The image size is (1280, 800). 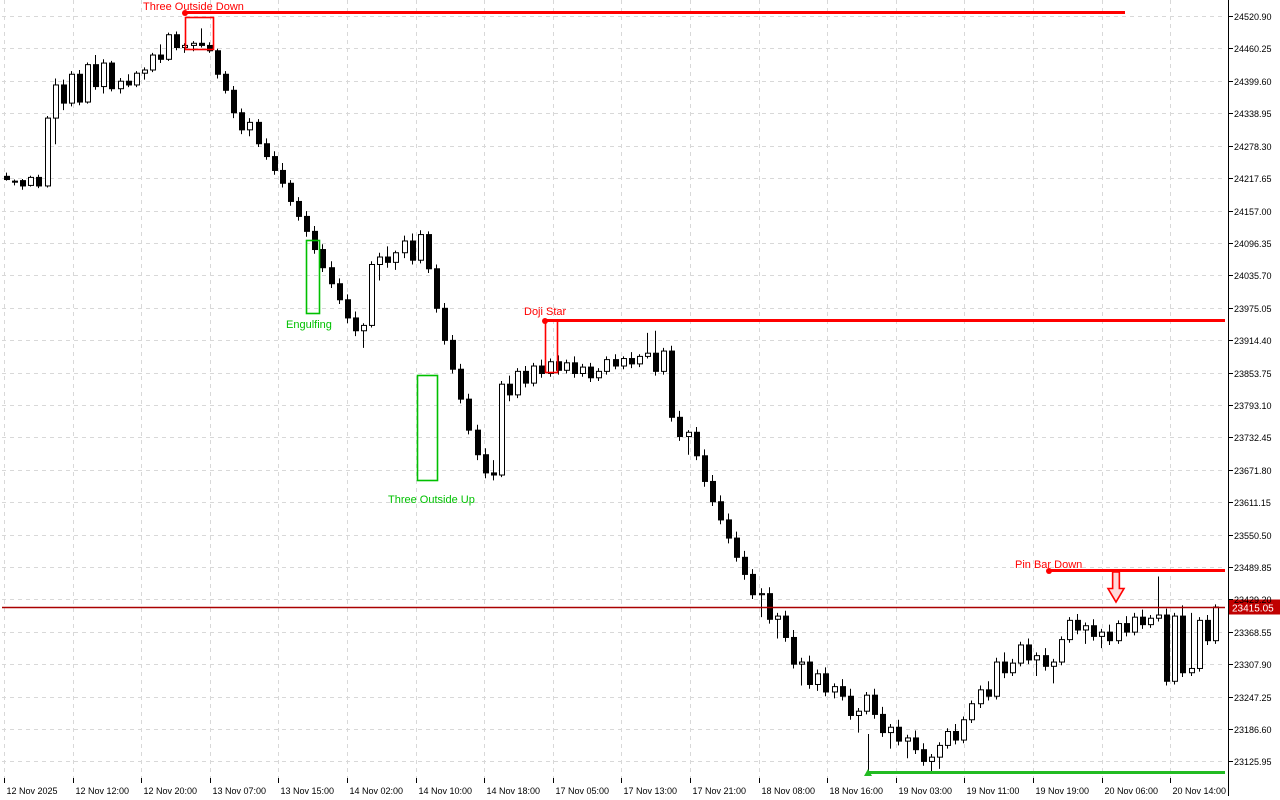 I want to click on level-lines, so click(x=1044, y=755).